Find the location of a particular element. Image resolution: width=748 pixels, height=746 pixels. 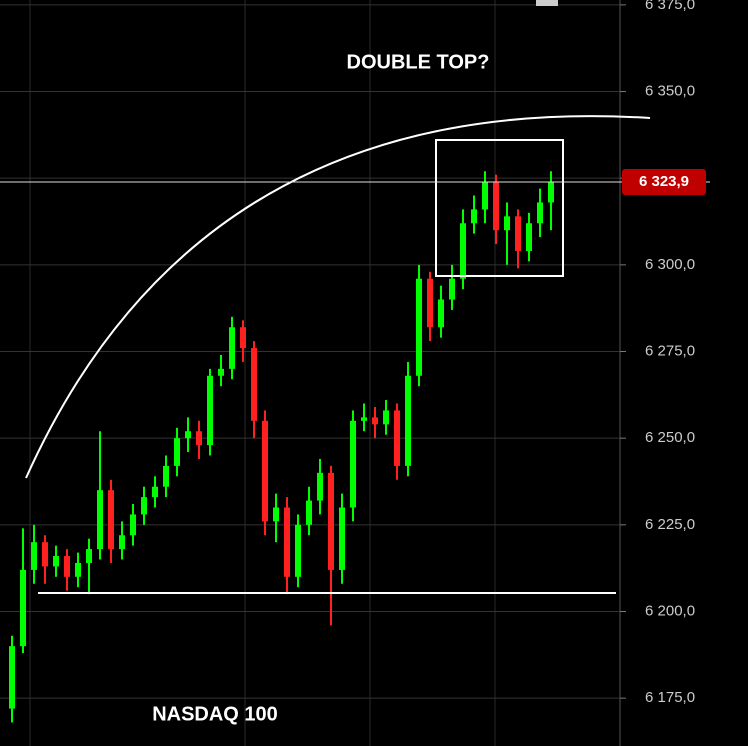

y-tick-label: 6 225,0 is located at coordinates (670, 524).